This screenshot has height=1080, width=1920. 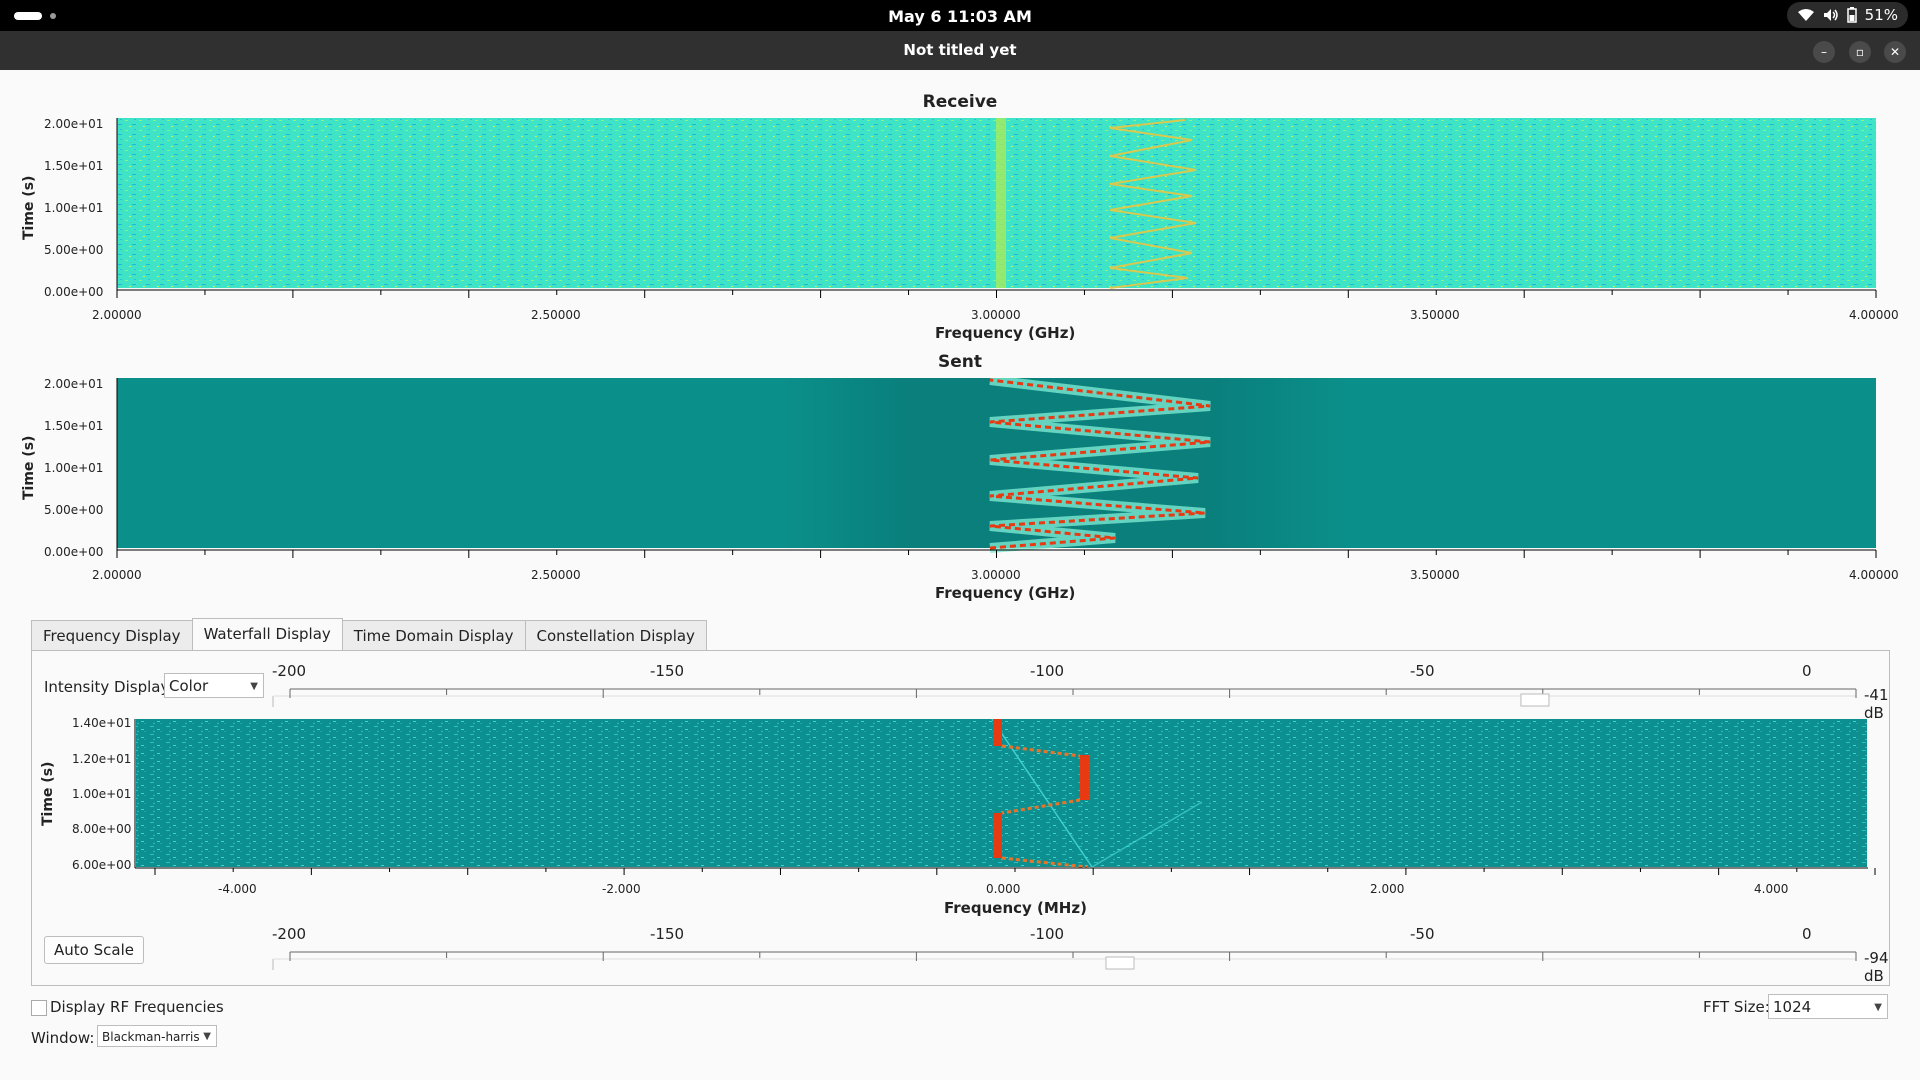 What do you see at coordinates (1005, 333) in the screenshot?
I see `receive-x-axis-label: Frequency (GHz)` at bounding box center [1005, 333].